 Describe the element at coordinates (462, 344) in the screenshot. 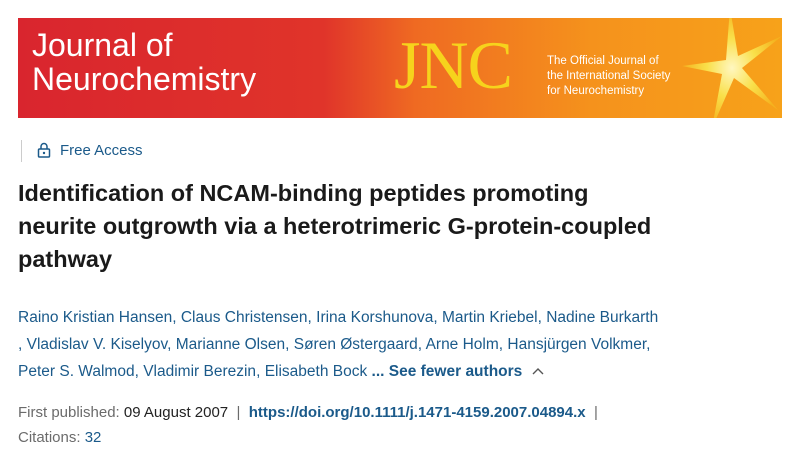

I see `author: Arne Holm` at that location.